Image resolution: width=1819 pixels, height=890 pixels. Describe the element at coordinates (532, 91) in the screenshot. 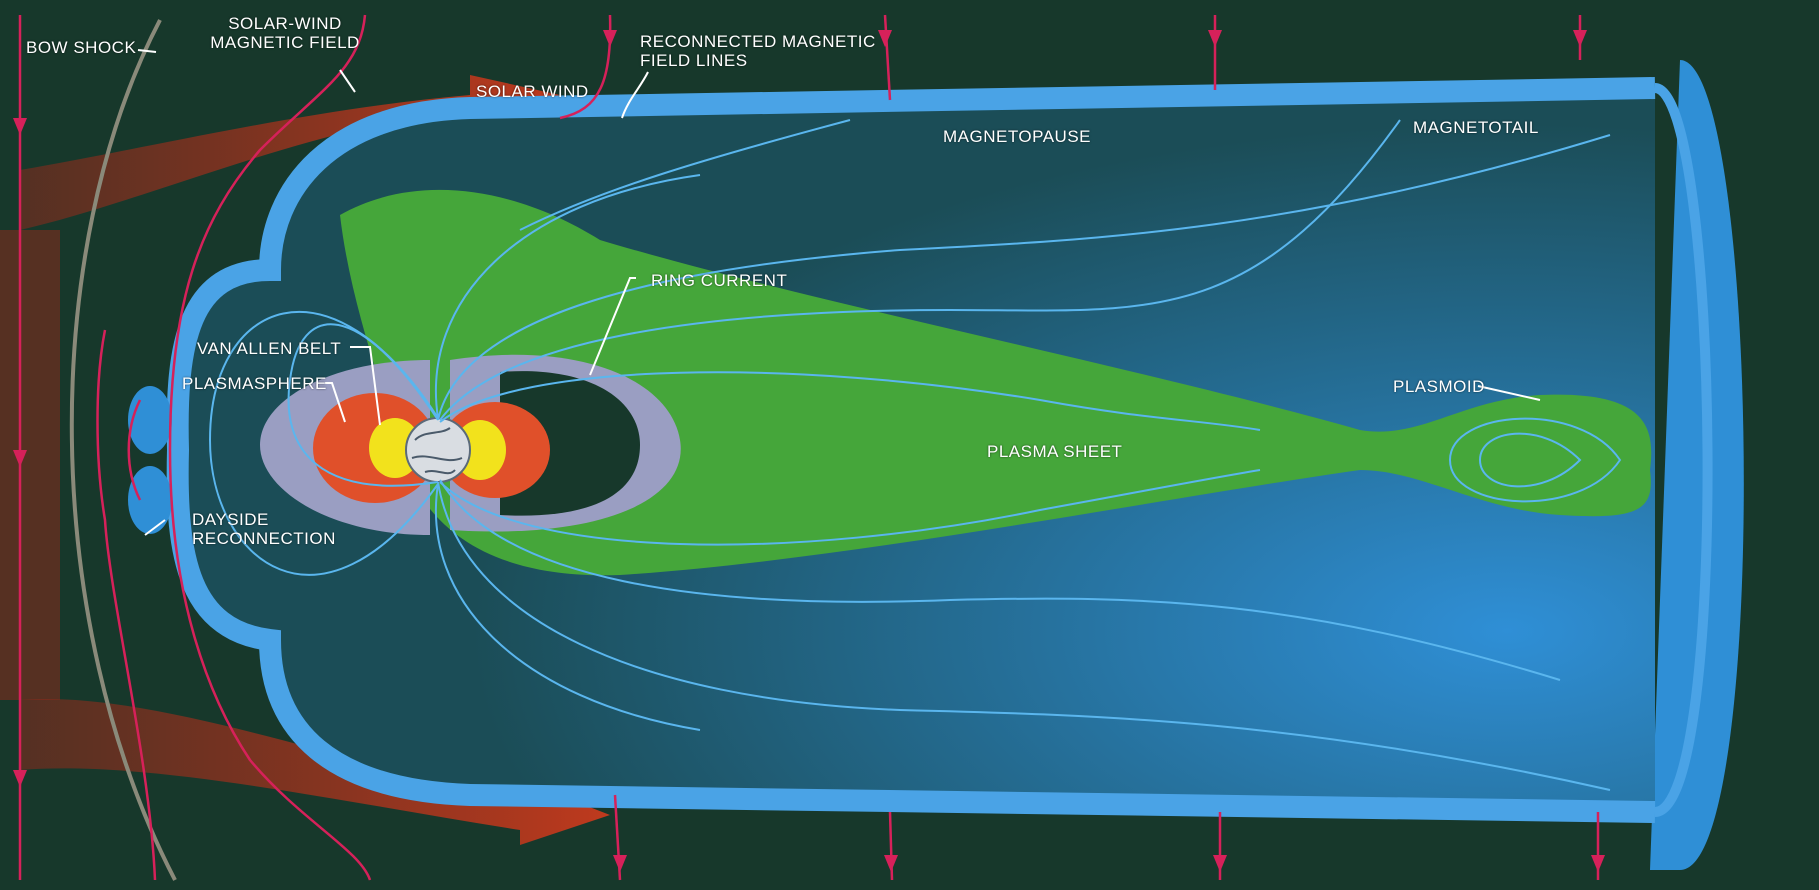

I see `solar-wind-label: SOLAR WIND` at that location.